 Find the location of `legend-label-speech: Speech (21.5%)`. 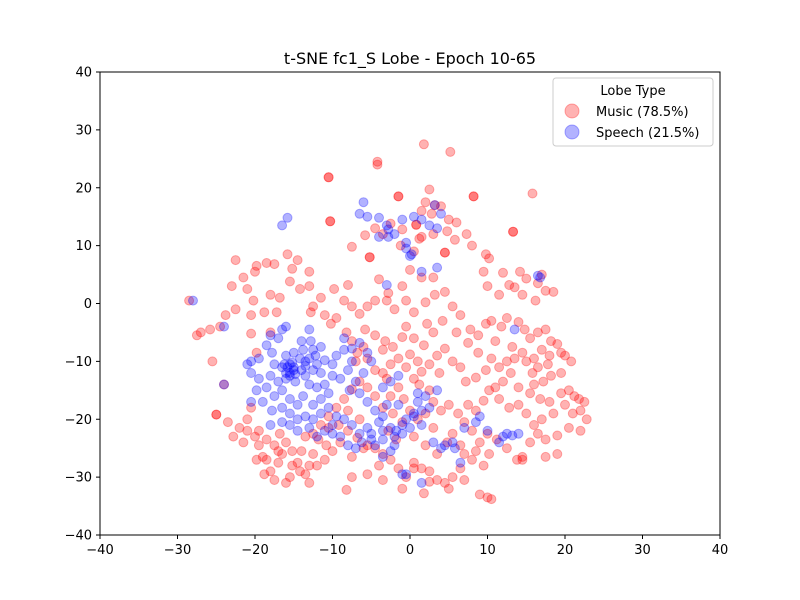

legend-label-speech: Speech (21.5%) is located at coordinates (647, 133).